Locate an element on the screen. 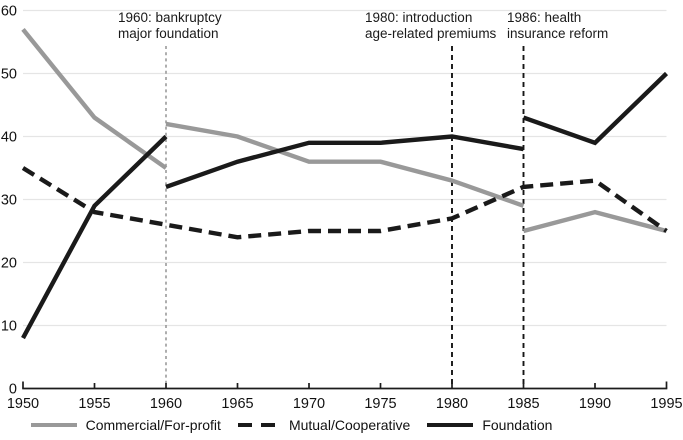 The image size is (683, 440). event-annotation-1960-line2: major foundation is located at coordinates (168, 33).